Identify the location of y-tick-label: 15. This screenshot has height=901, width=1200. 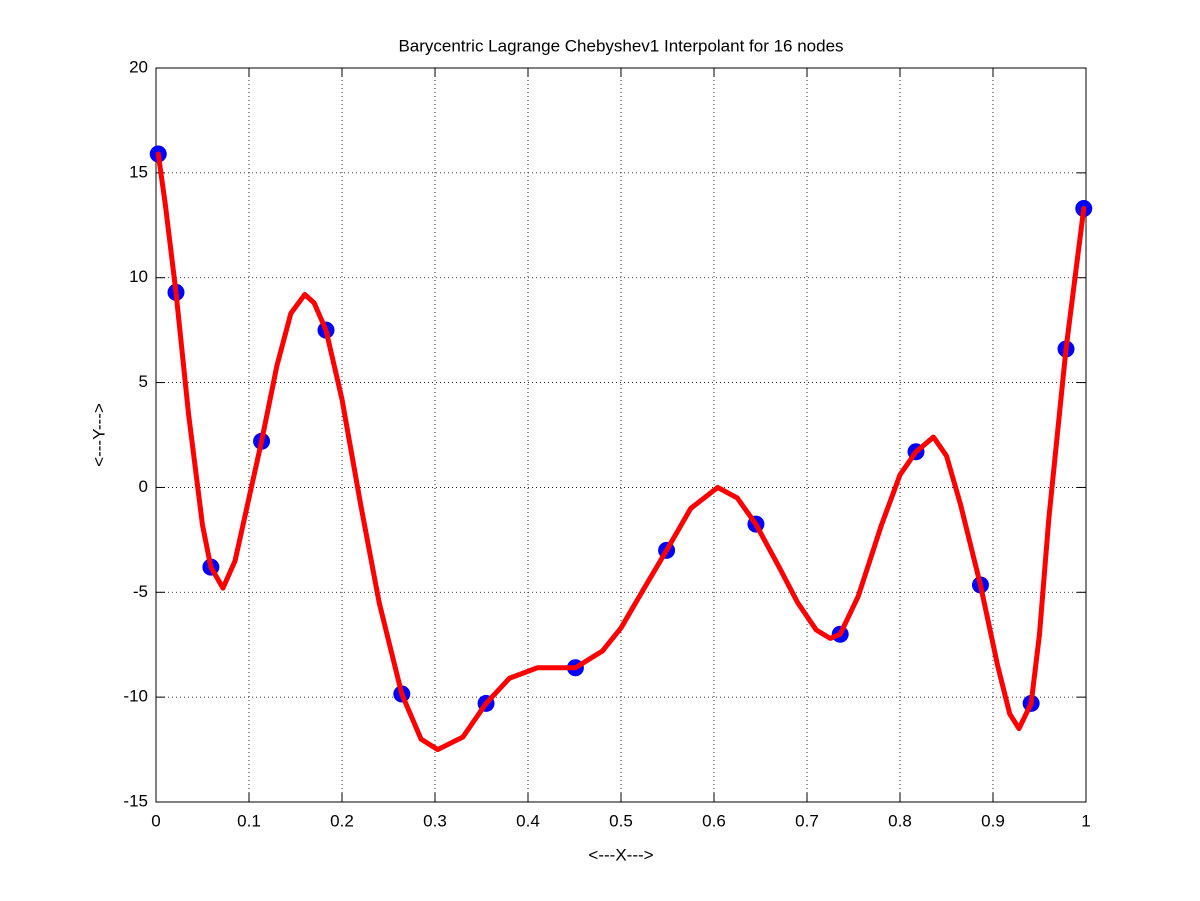
(138, 171).